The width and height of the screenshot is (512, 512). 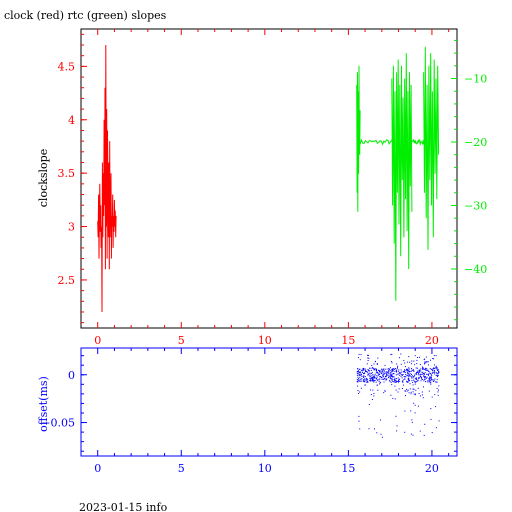 I want to click on chart-title: clock (red) rtc (green) slopes, so click(x=85, y=15).